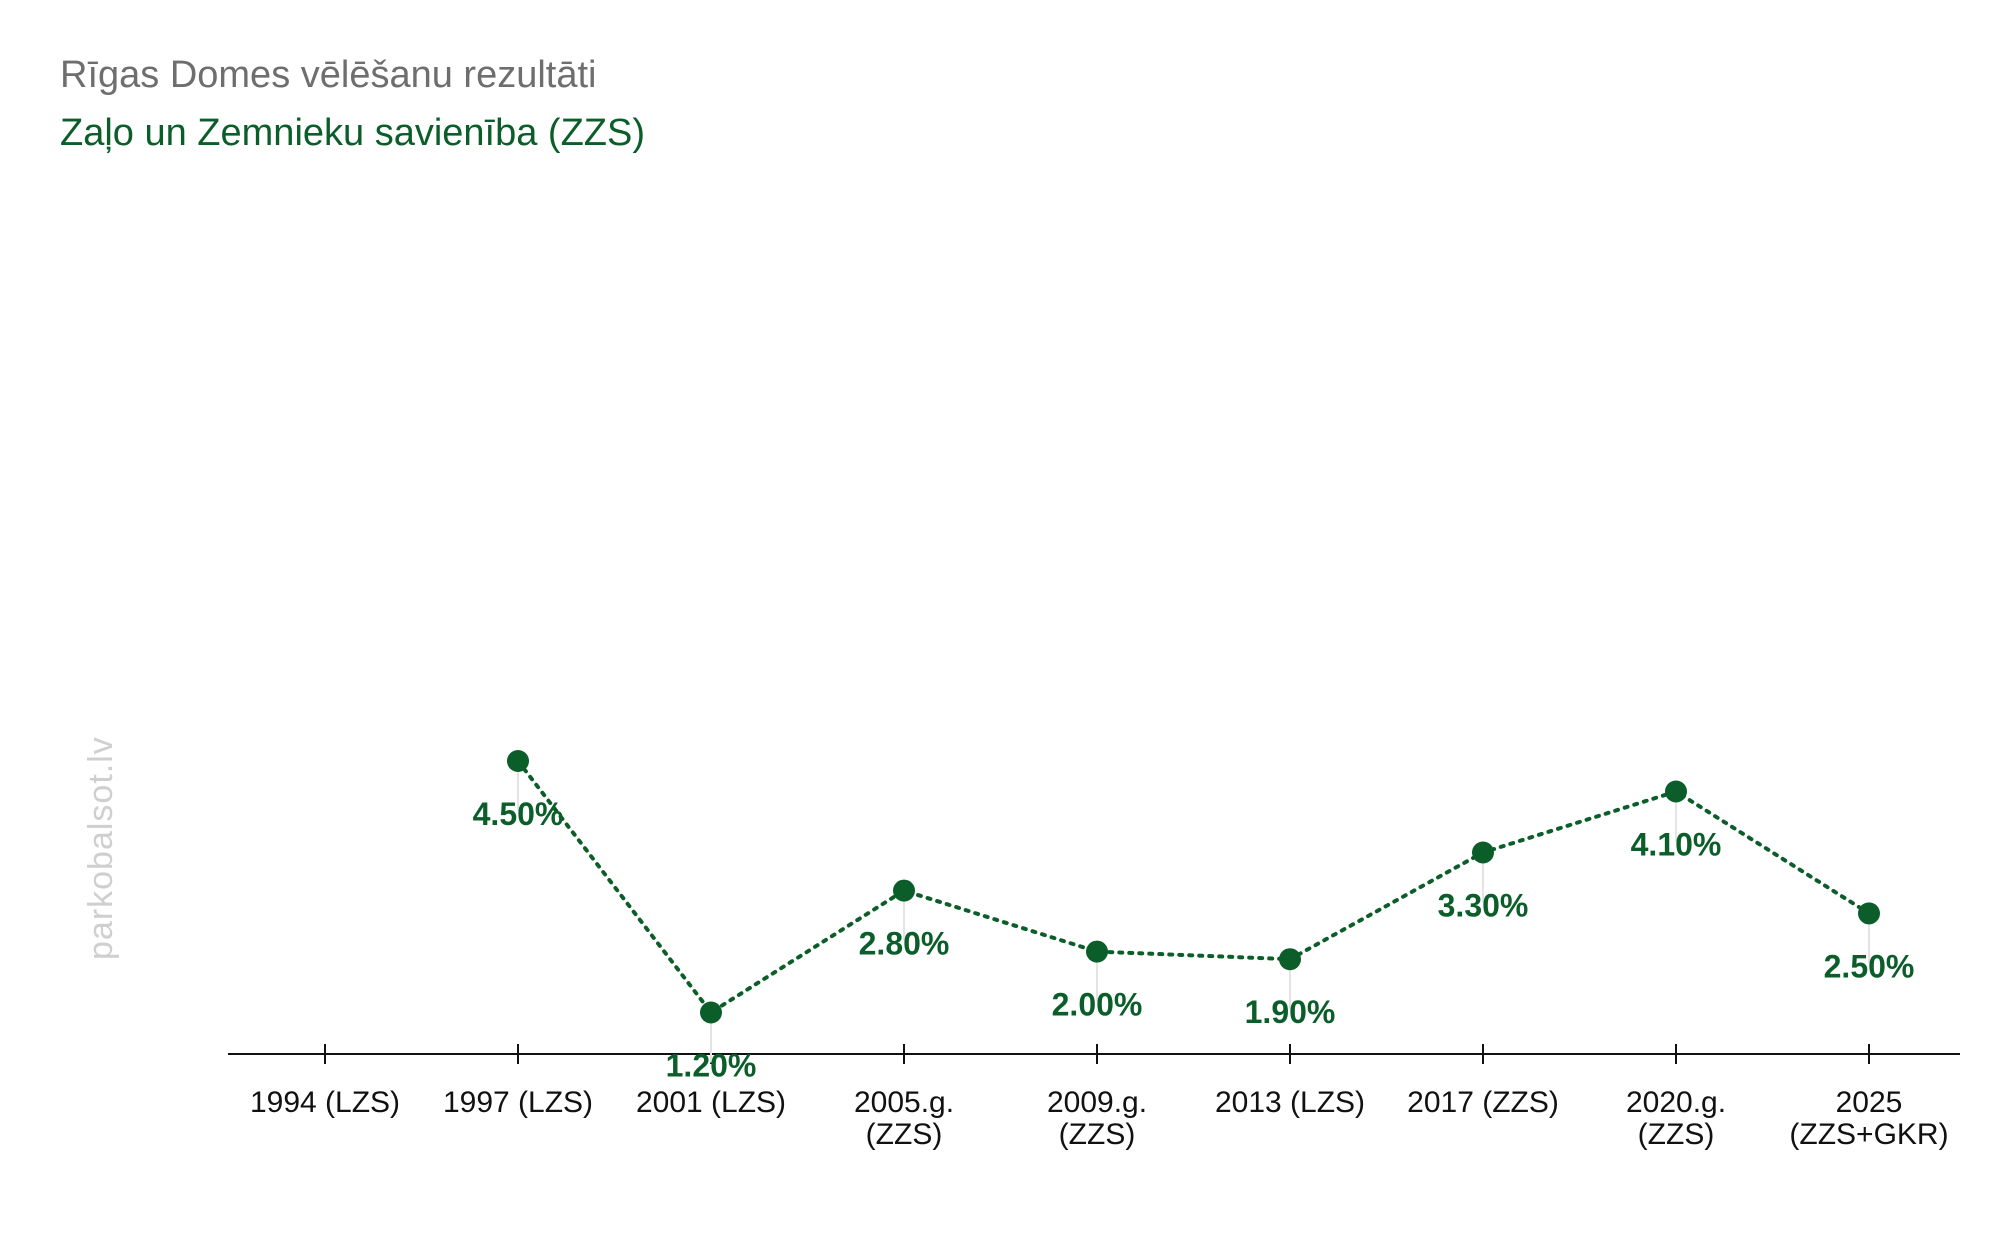 This screenshot has width=2002, height=1236. I want to click on x-tick-label: 1994 (LZS), so click(325, 1102).